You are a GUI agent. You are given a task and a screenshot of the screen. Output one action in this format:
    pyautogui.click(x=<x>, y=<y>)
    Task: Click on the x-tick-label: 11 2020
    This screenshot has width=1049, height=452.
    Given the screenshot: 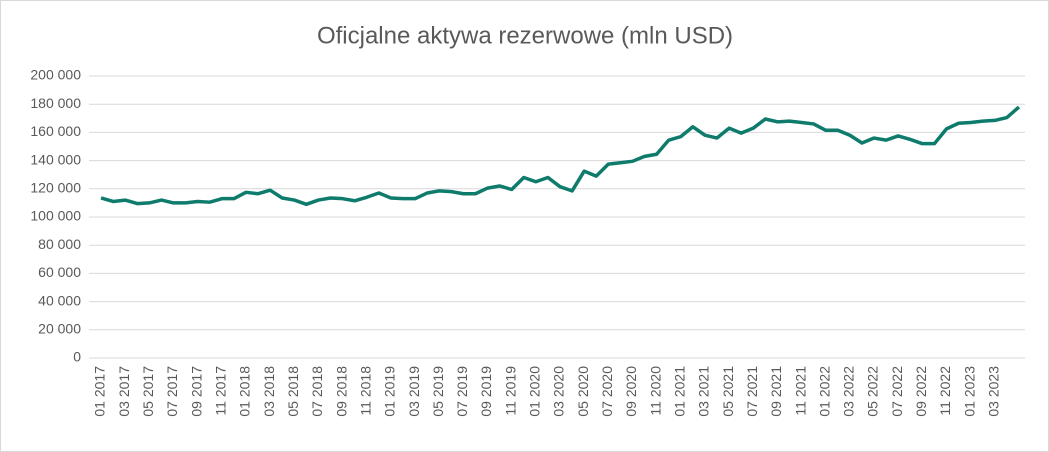 What is the action you would take?
    pyautogui.click(x=655, y=391)
    